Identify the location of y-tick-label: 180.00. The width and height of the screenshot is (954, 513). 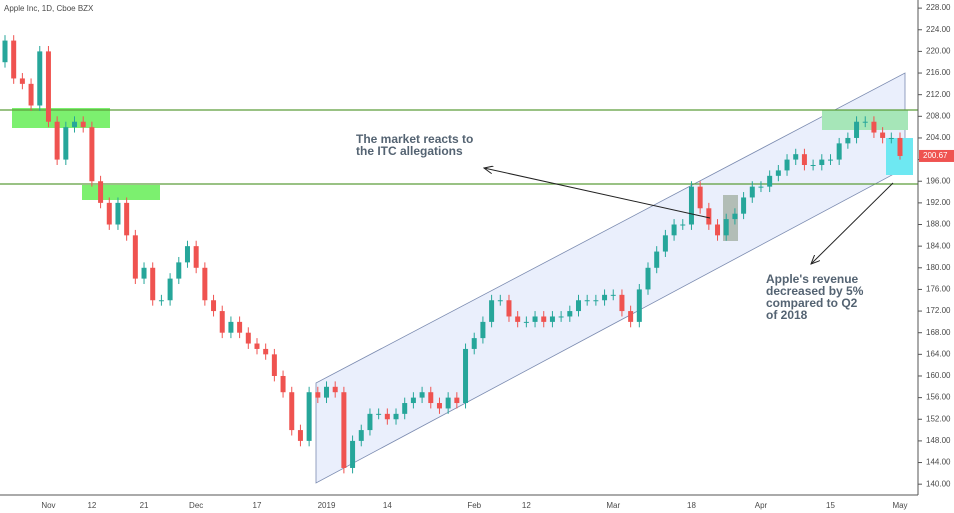
(938, 267).